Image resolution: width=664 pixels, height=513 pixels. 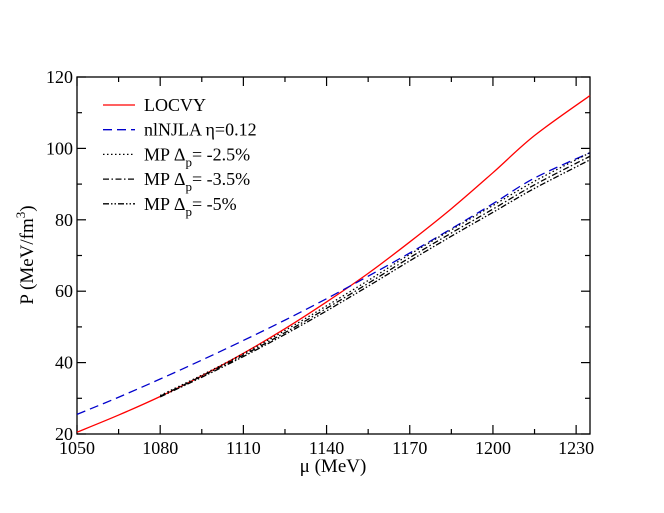 I want to click on legend-label-2: nlNJLA η=0.12, so click(x=200, y=130).